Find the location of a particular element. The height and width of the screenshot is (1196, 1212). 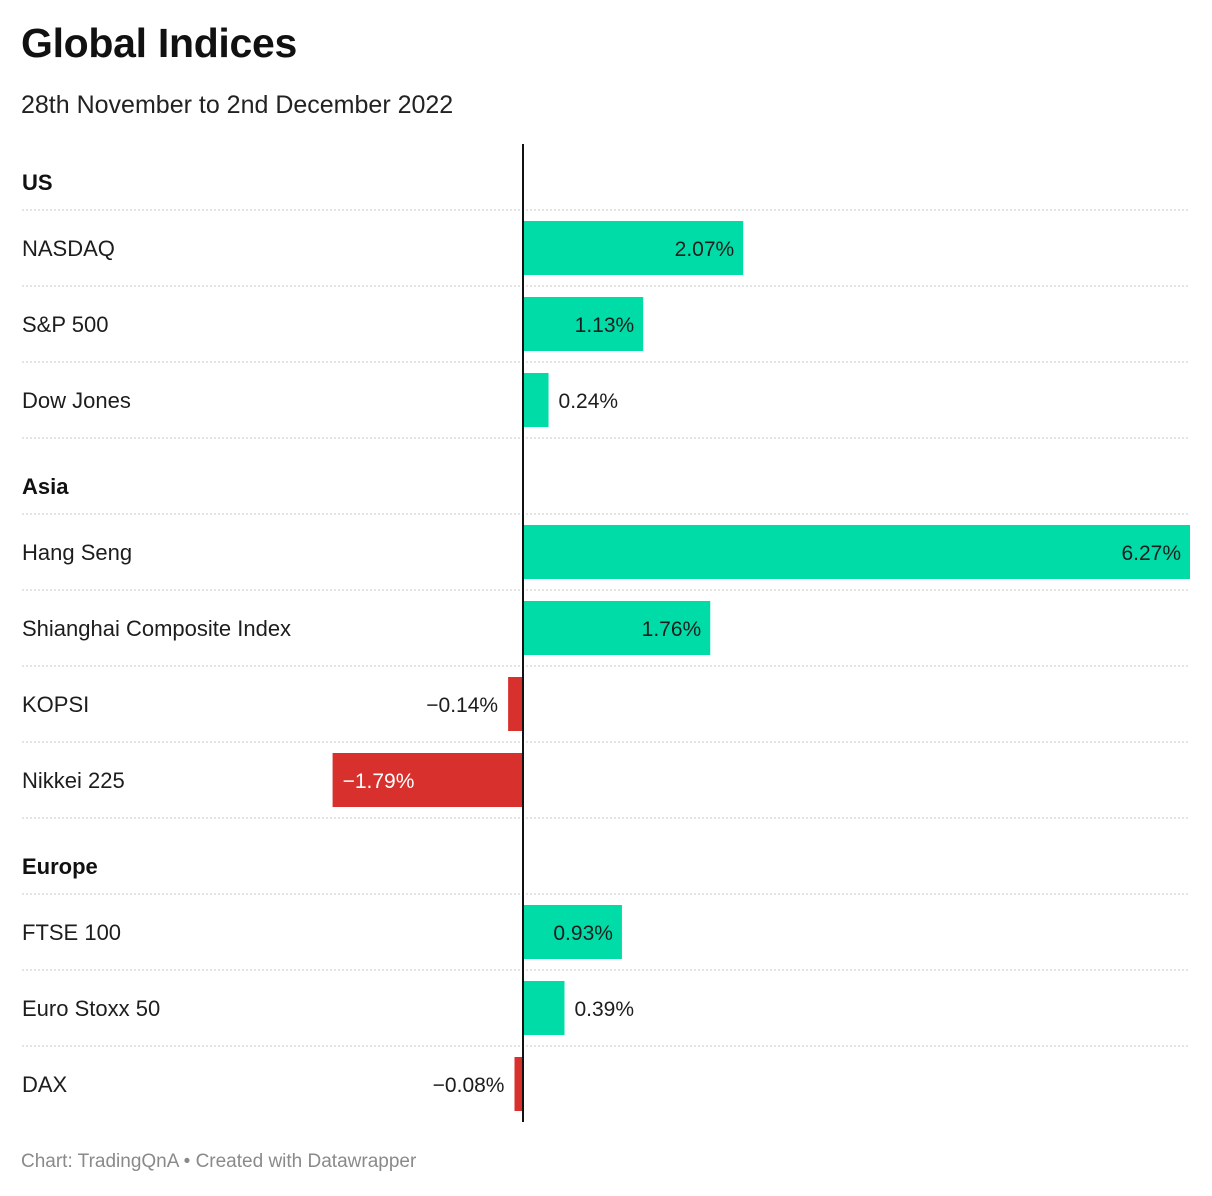

chart-title: Global Indices is located at coordinates (159, 43).